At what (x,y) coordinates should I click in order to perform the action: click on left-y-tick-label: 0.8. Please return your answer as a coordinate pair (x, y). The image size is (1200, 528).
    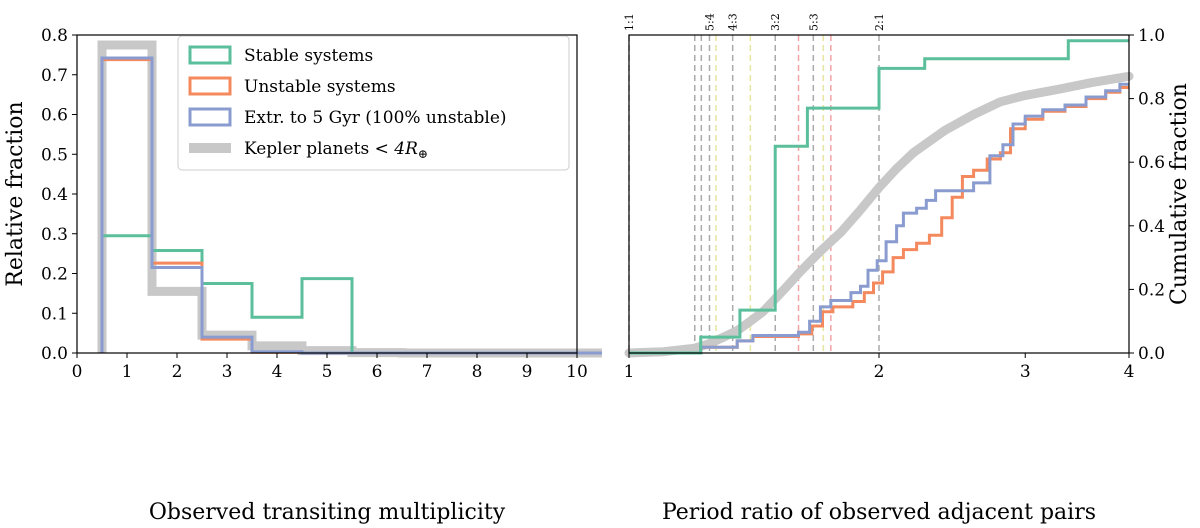
    Looking at the image, I should click on (54, 36).